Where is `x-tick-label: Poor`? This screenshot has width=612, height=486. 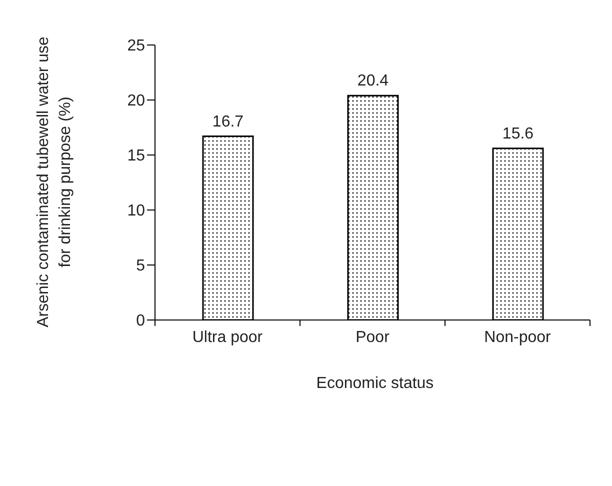 x-tick-label: Poor is located at coordinates (373, 337).